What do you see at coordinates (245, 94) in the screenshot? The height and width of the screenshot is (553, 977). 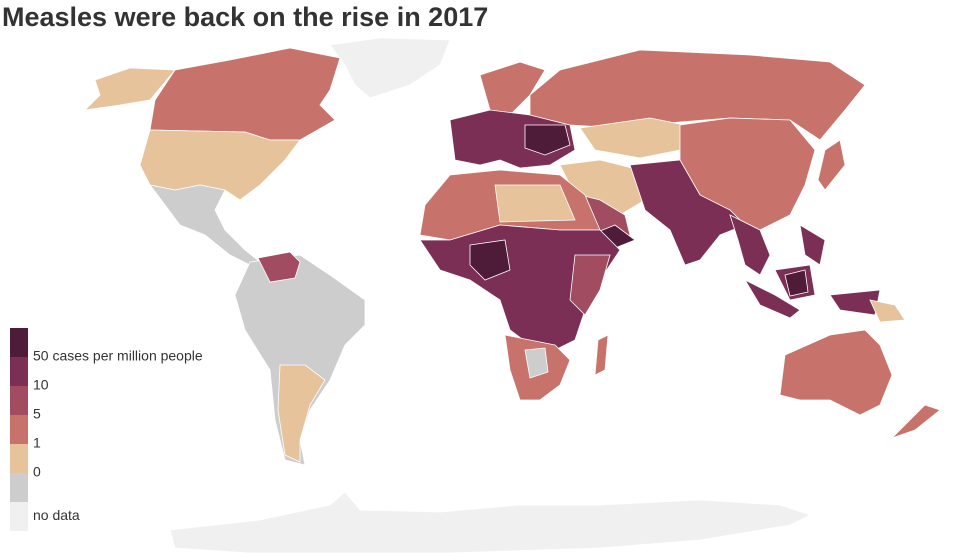 I see `canada` at bounding box center [245, 94].